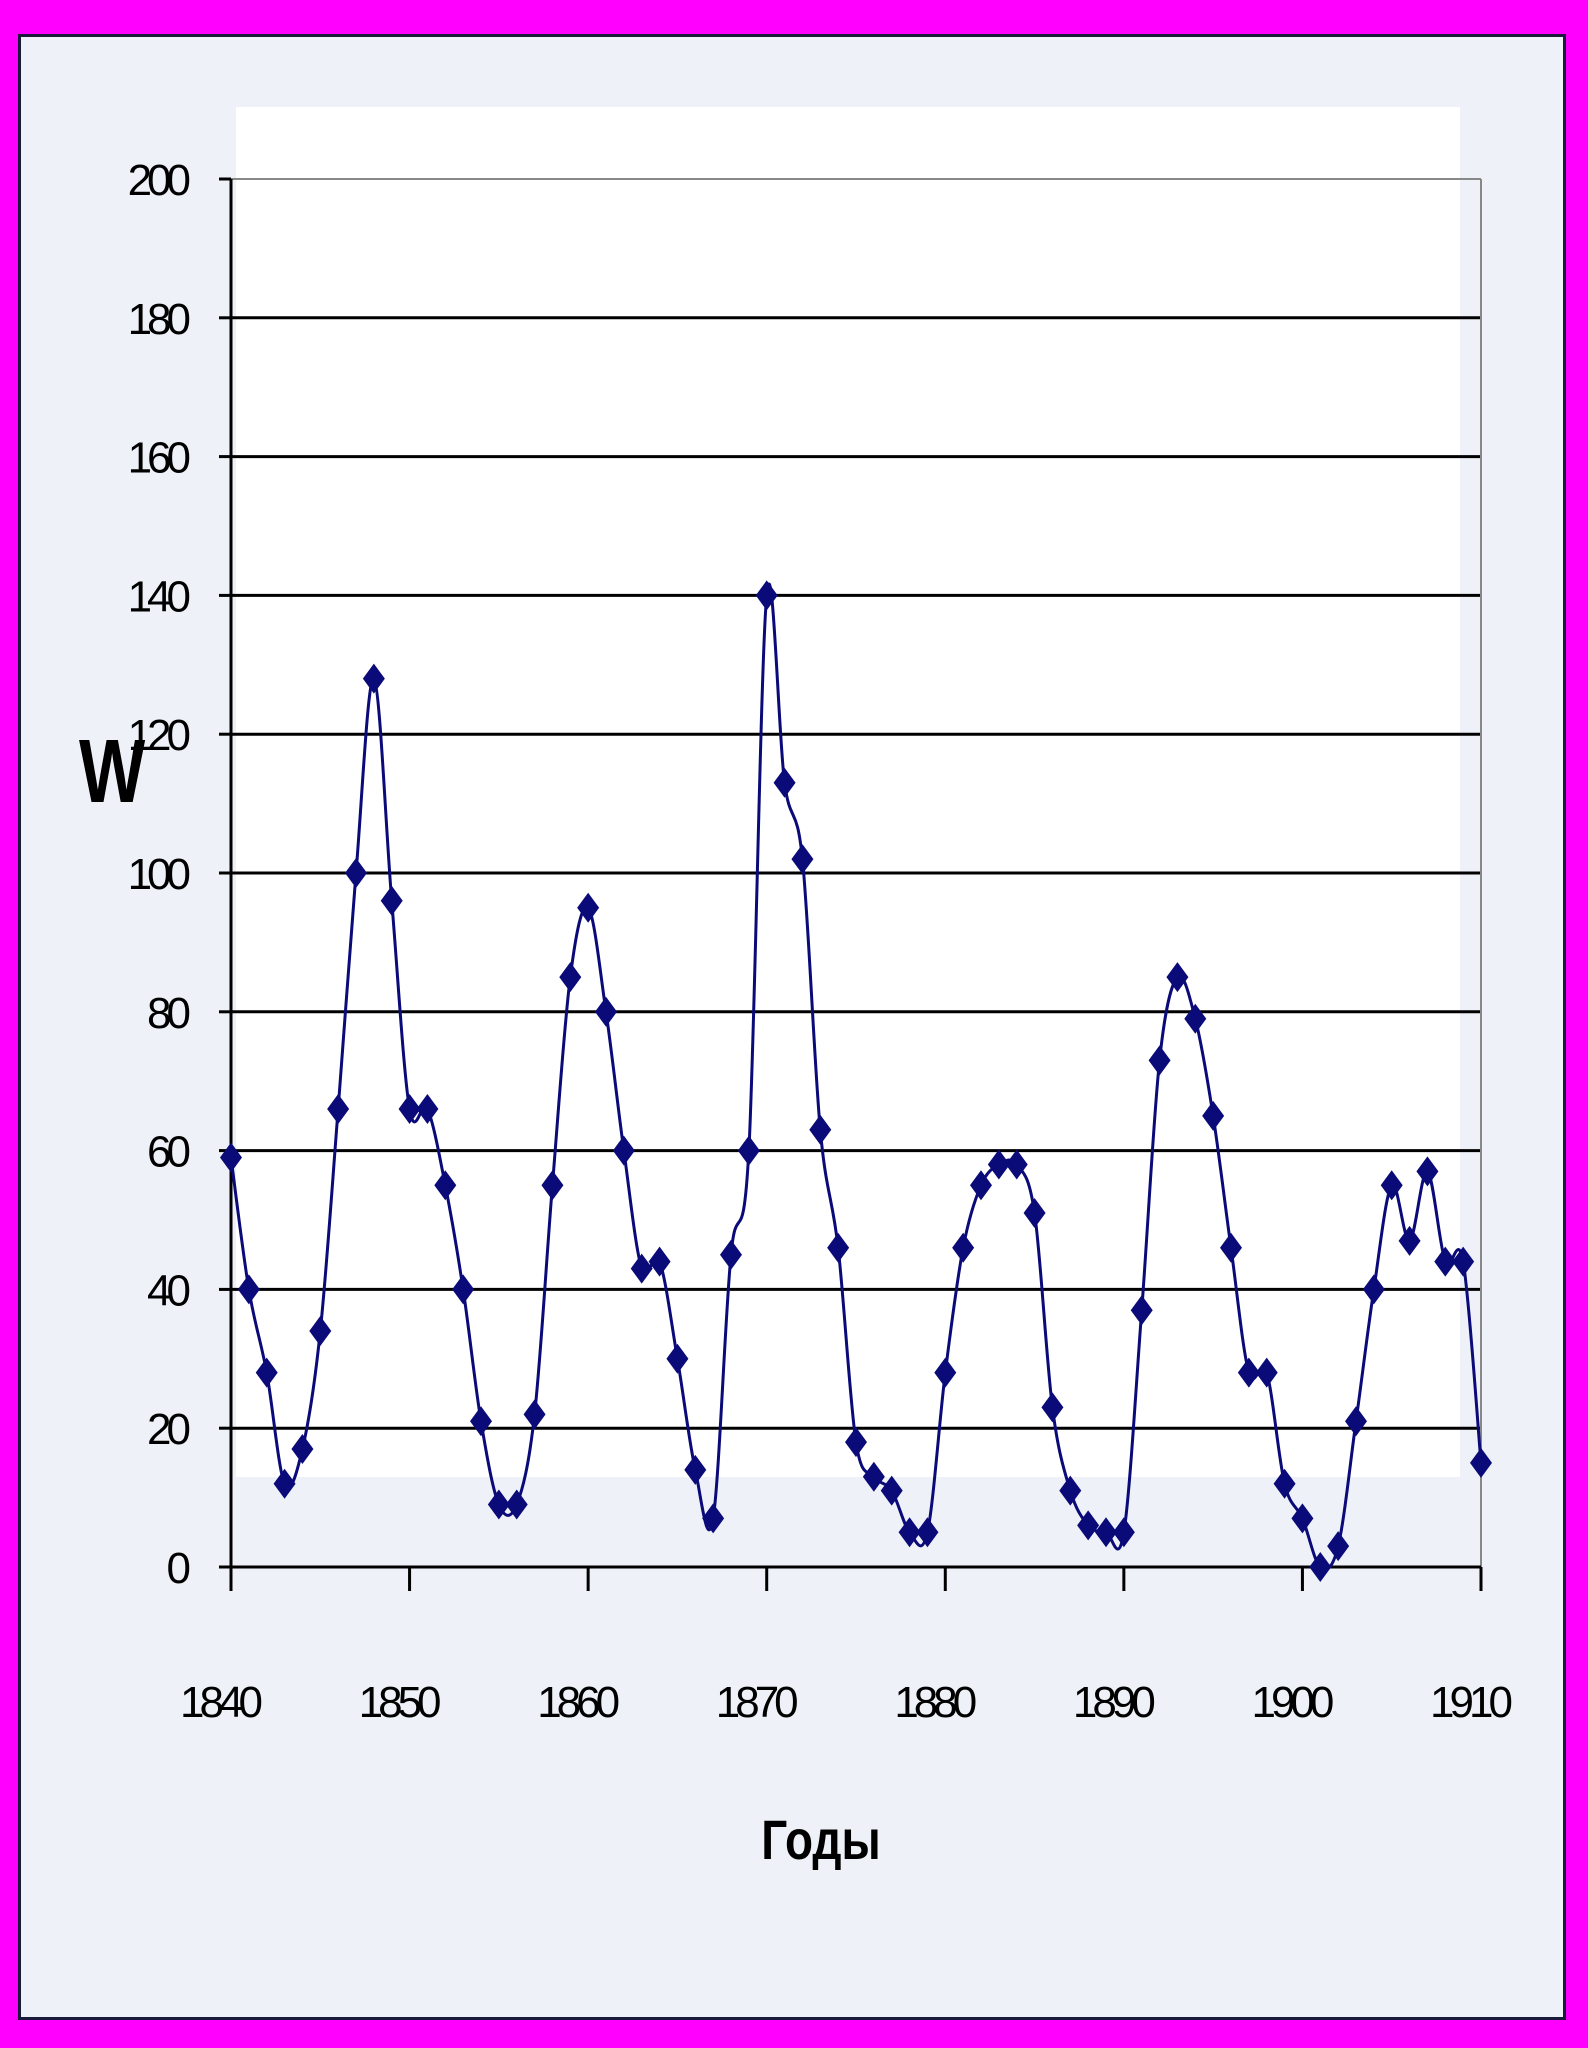  What do you see at coordinates (112, 772) in the screenshot?
I see `y-axis-title: W` at bounding box center [112, 772].